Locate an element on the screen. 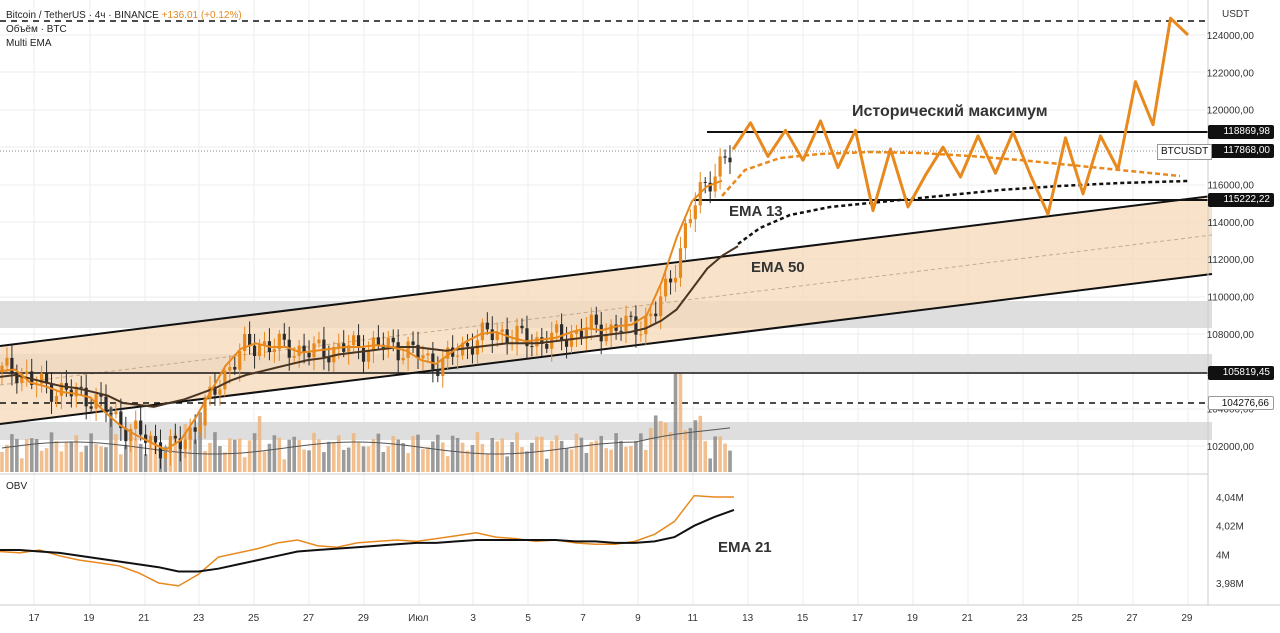 The height and width of the screenshot is (633, 1280). projected-price-path is located at coordinates (960, 116).